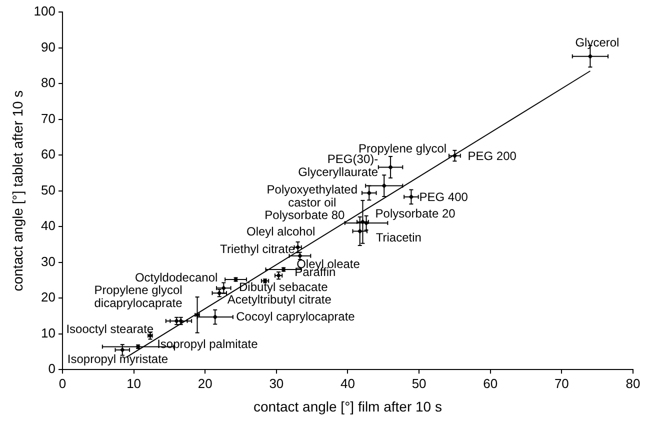  I want to click on y-tick-label: 10, so click(48, 332).